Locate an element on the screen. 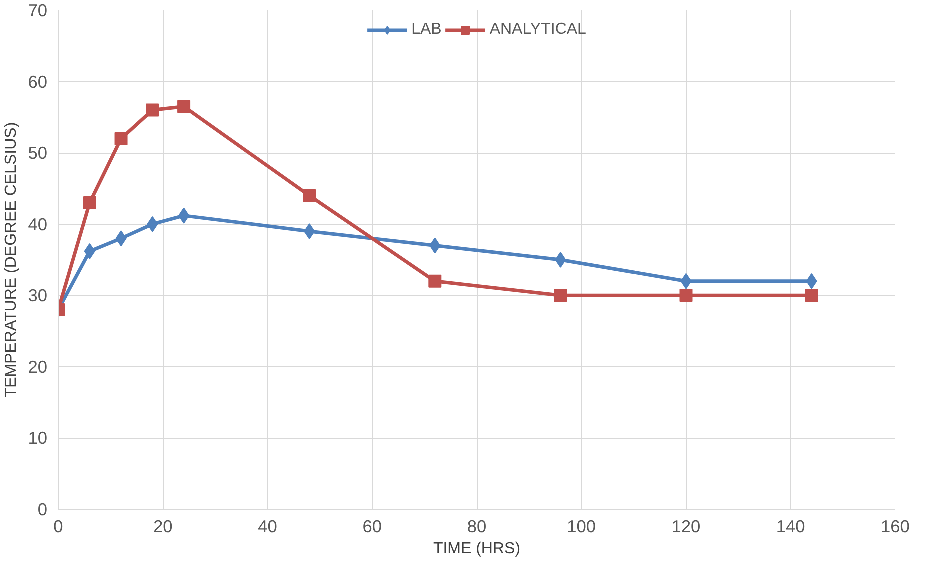  x-tick-label: 120 is located at coordinates (686, 526).